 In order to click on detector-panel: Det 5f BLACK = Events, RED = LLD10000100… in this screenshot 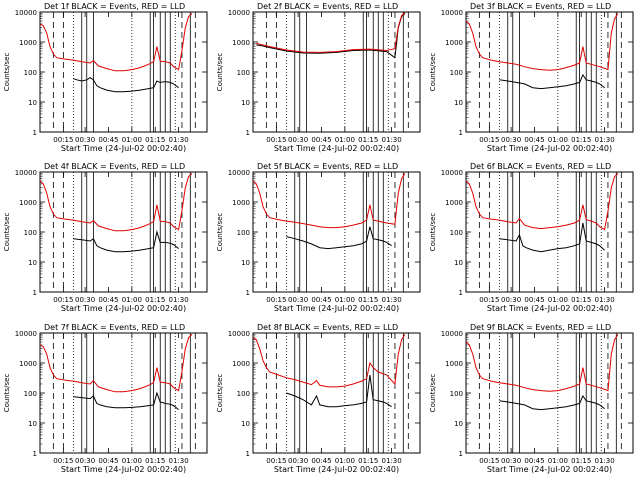, I will do `click(318, 237)`.